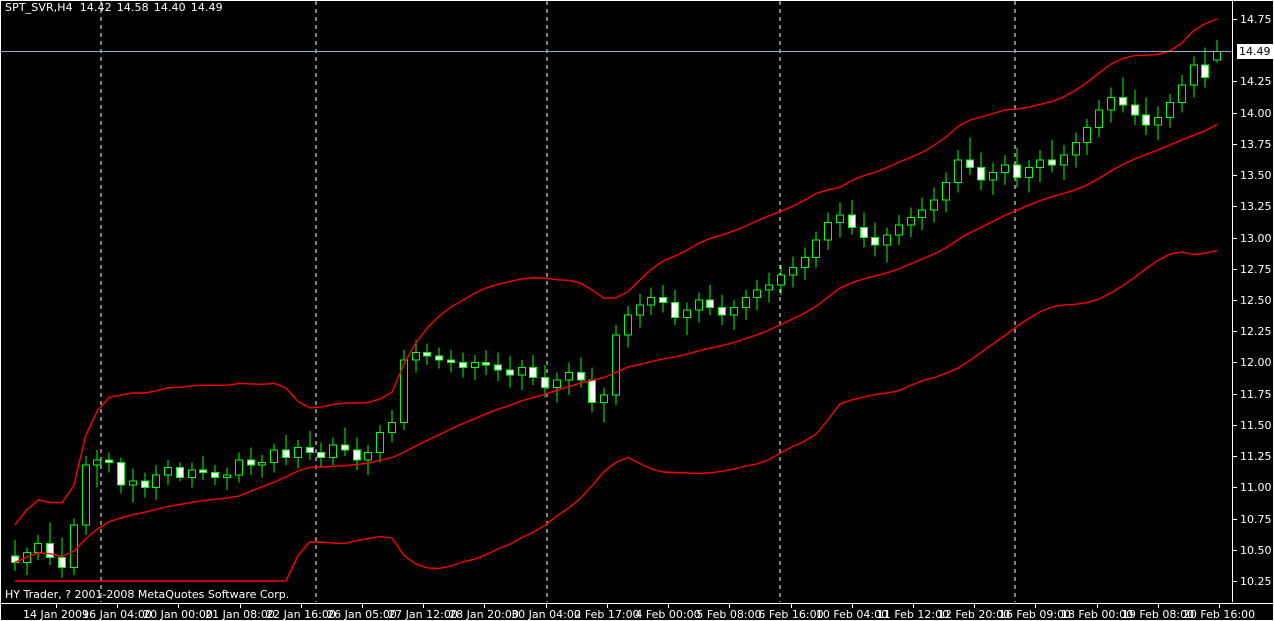 The height and width of the screenshot is (621, 1274). What do you see at coordinates (1035, 614) in the screenshot?
I see `time-axis-label: 16 Feb 09:00` at bounding box center [1035, 614].